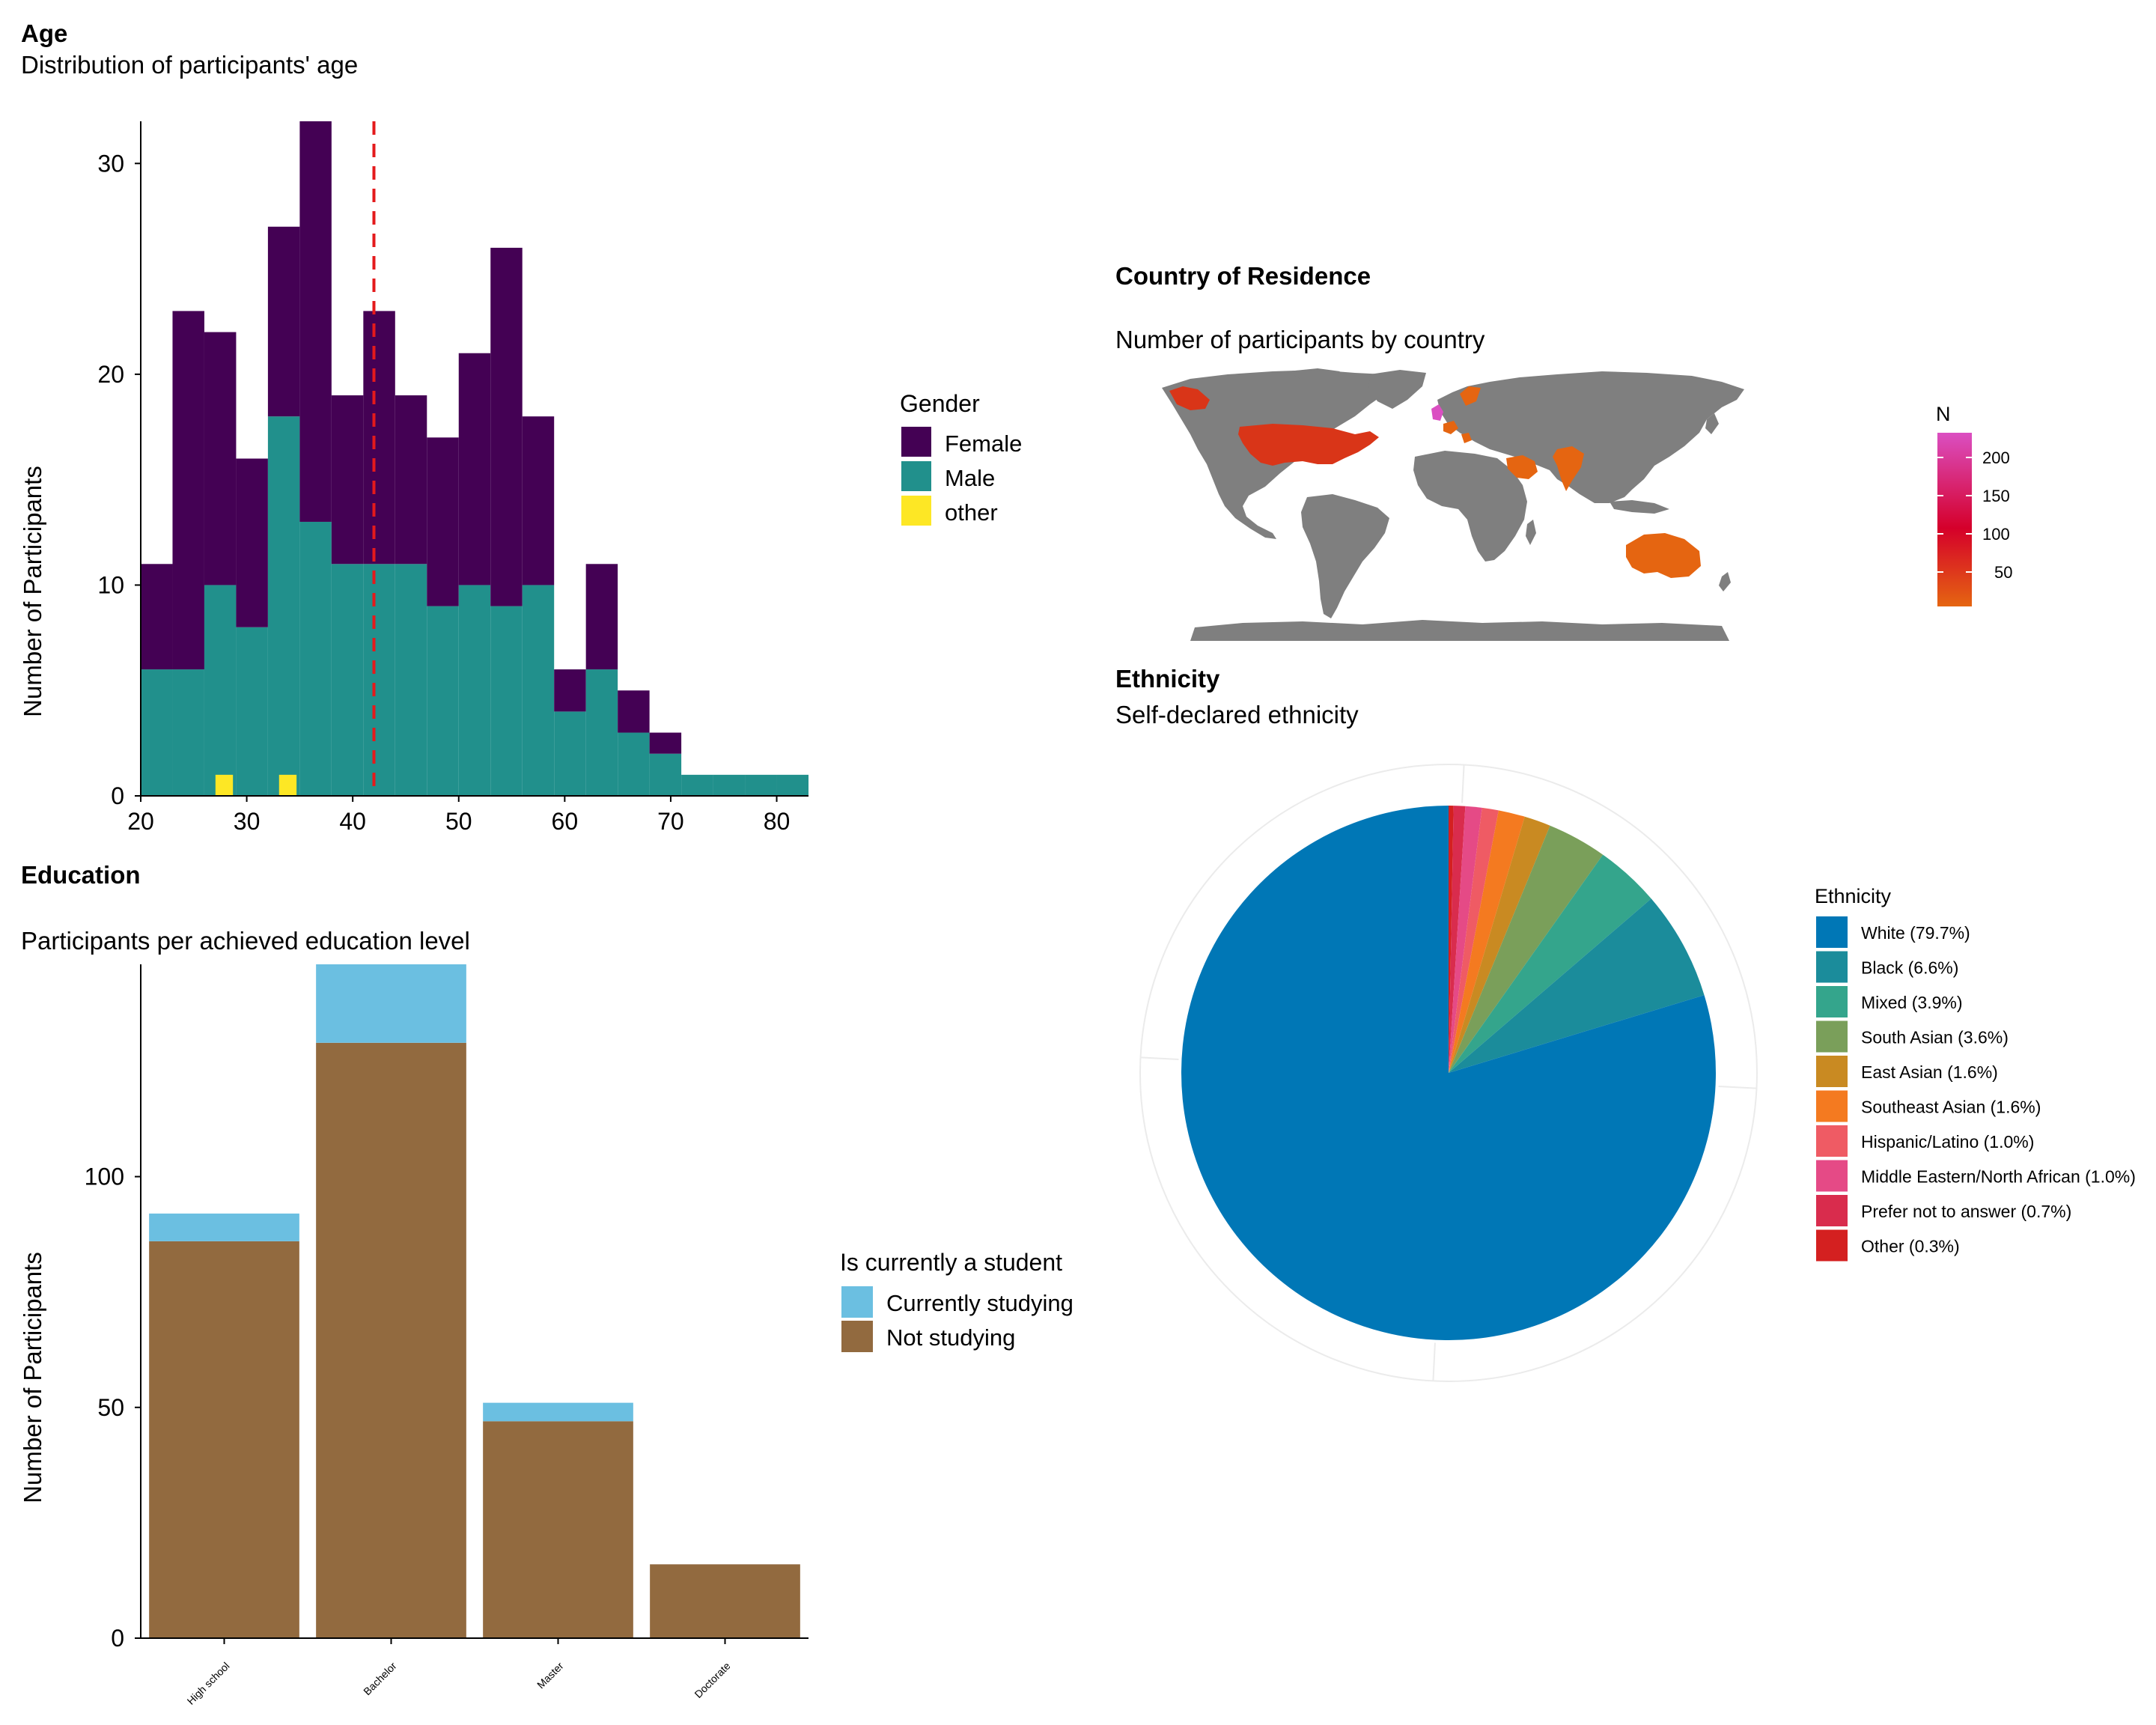 Image resolution: width=2156 pixels, height=1725 pixels. I want to click on country-title: Country of Residence, so click(1243, 276).